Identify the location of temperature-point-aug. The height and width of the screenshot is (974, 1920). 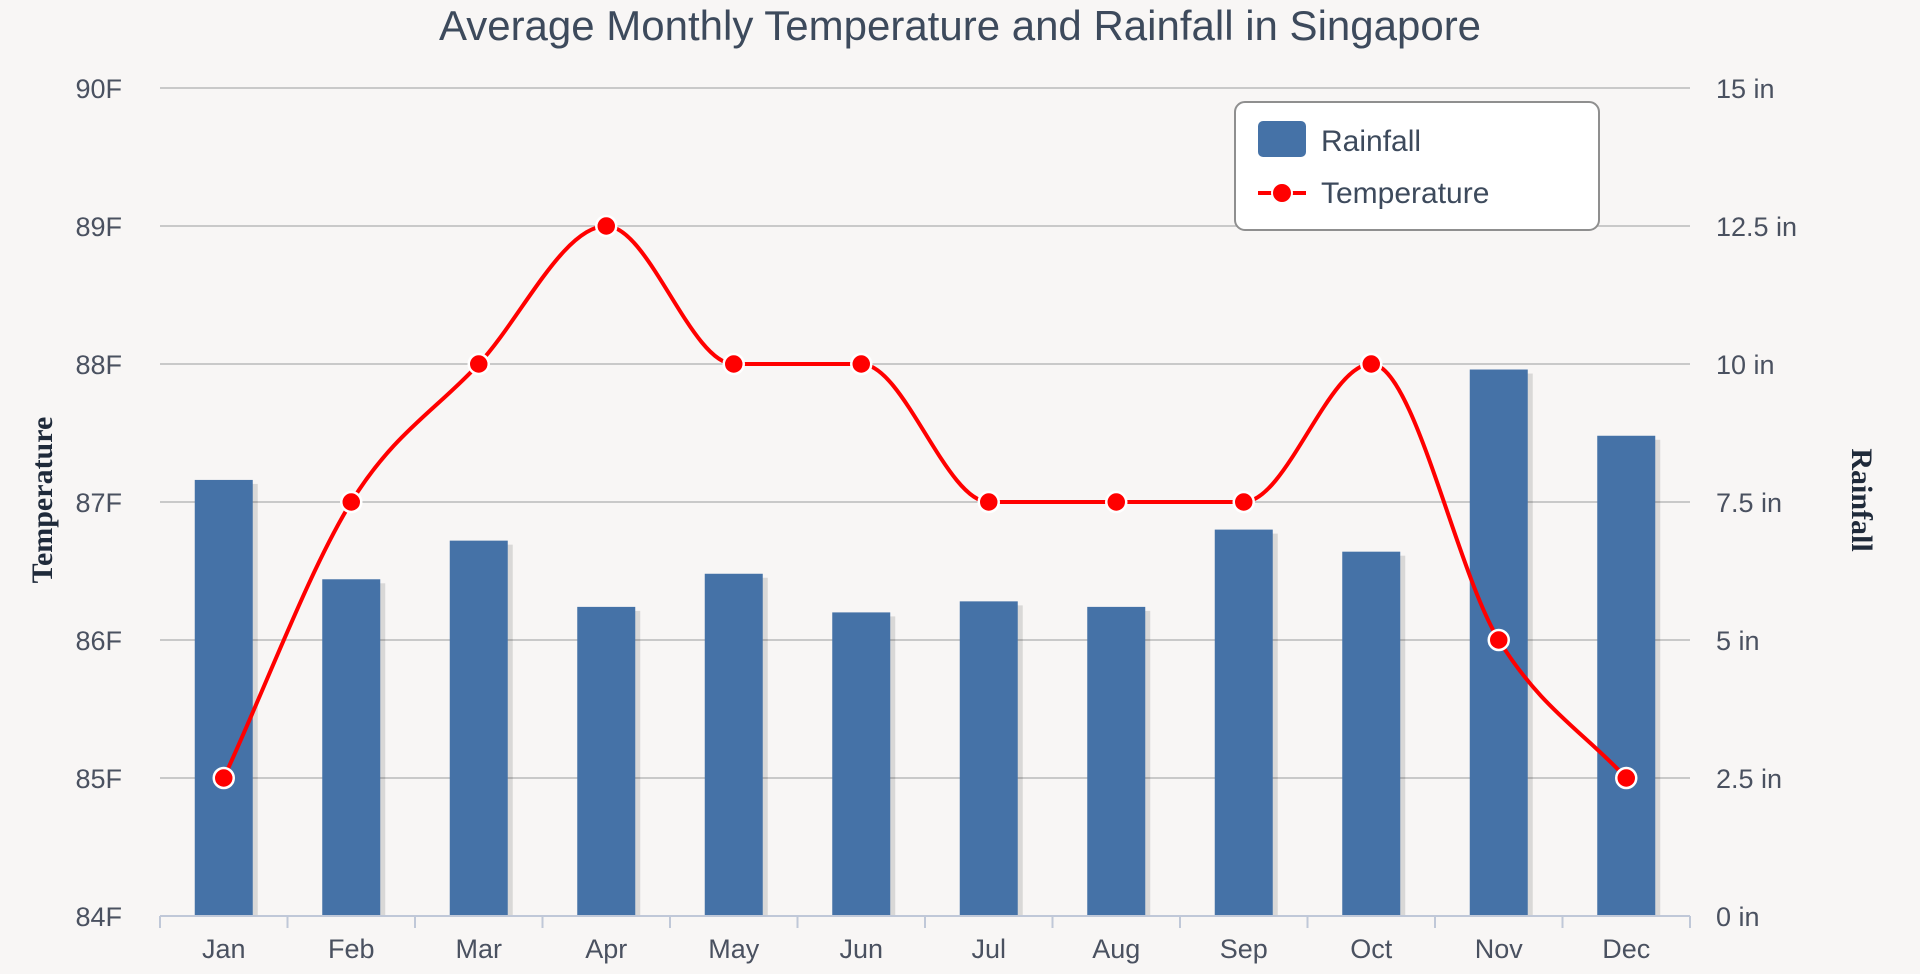
(1116, 502).